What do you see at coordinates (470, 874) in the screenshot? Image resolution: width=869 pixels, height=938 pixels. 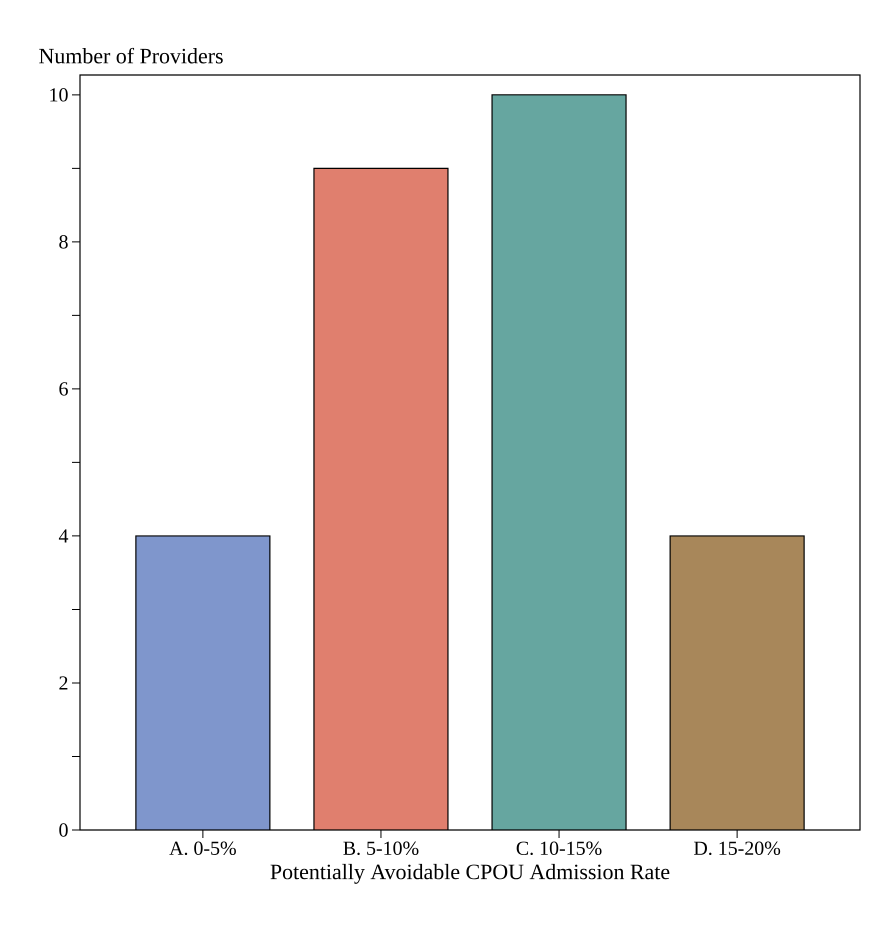 I see `x-axis-title: Potentially Avoidable CPOU Admission Rate` at bounding box center [470, 874].